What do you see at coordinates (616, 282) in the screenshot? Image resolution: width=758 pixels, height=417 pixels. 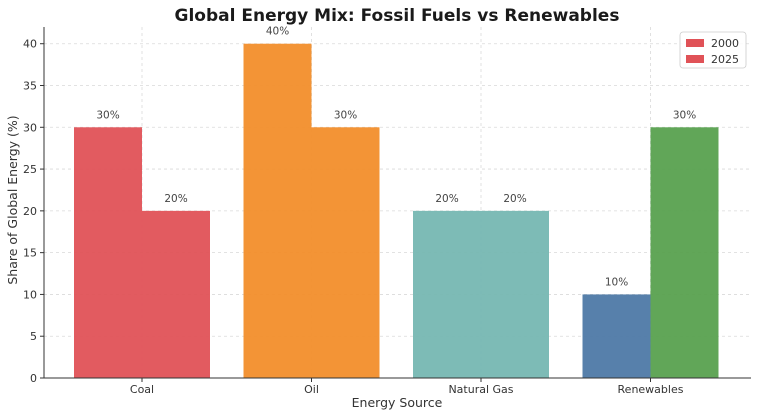 I see `bar-data-label: 10%` at bounding box center [616, 282].